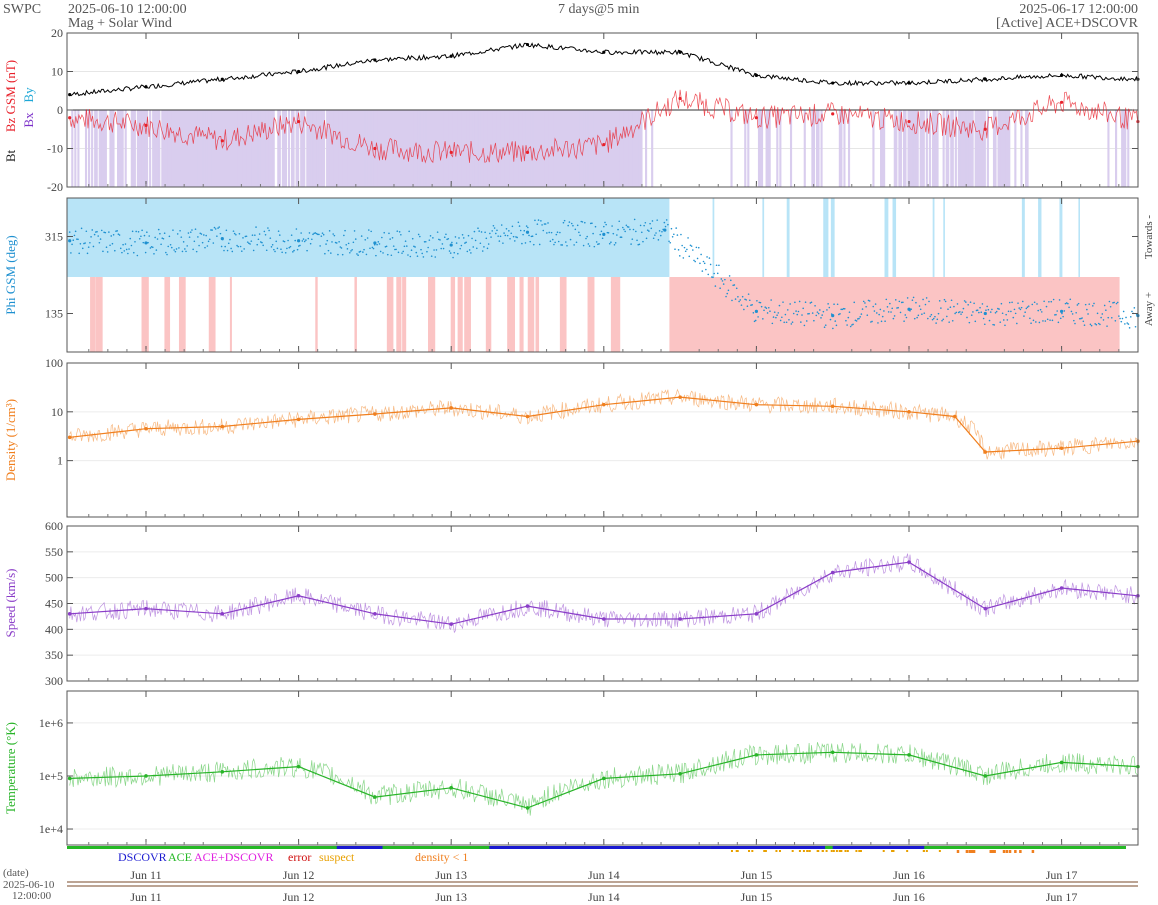 Image resolution: width=1158 pixels, height=905 pixels. I want to click on y-tick-label: 1, so click(60, 461).